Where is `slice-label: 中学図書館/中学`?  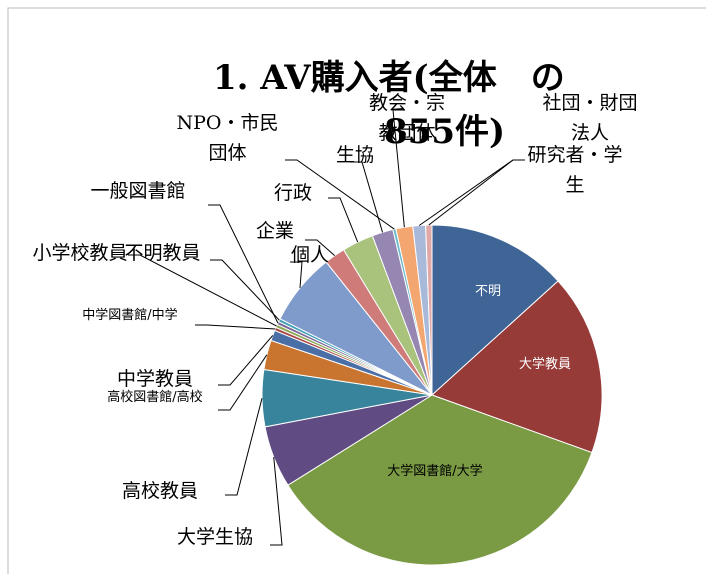 slice-label: 中学図書館/中学 is located at coordinates (130, 315).